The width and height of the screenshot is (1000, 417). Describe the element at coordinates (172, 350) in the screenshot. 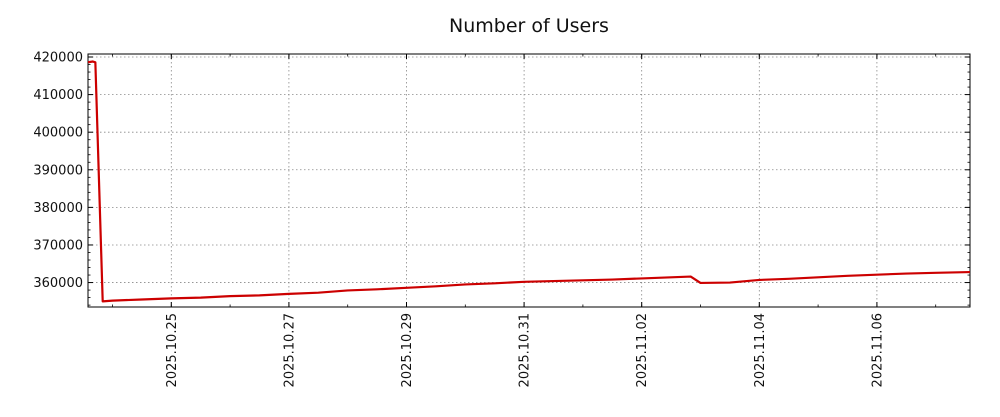

I see `x-tick-label: 2025.10.25` at that location.